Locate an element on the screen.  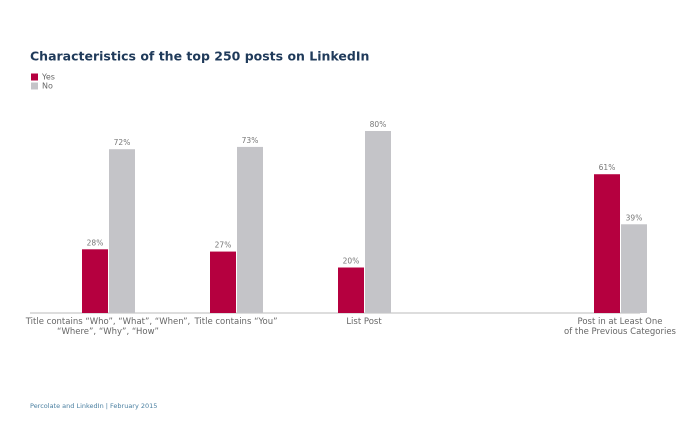
value-label: 72% is located at coordinates (122, 142).